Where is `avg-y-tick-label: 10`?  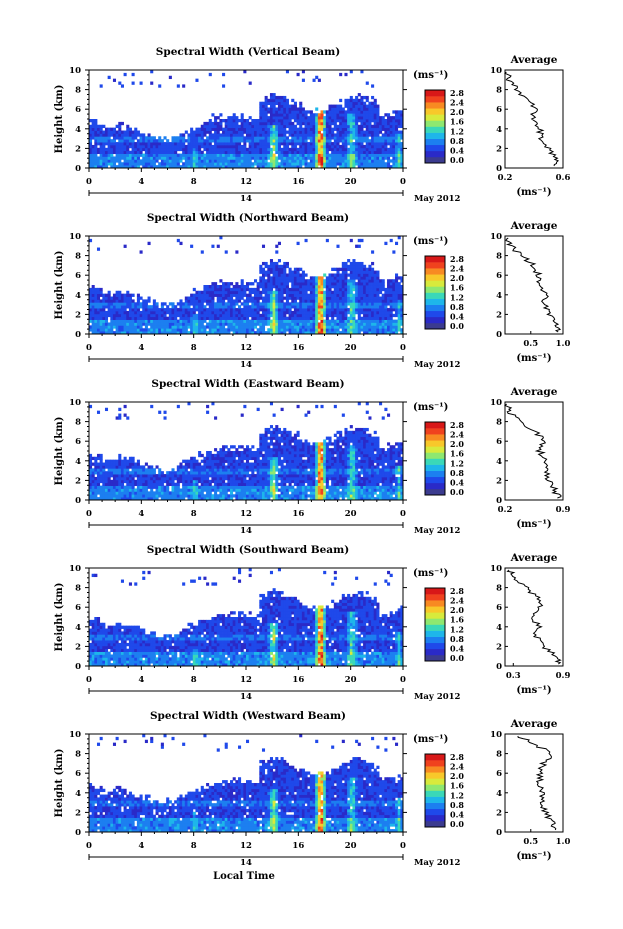 avg-y-tick-label: 10 is located at coordinates (496, 71).